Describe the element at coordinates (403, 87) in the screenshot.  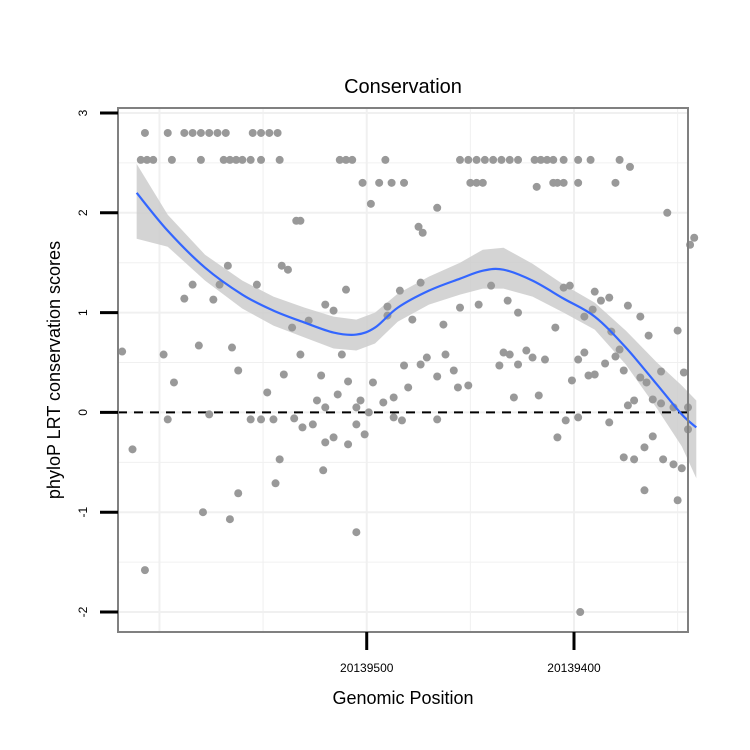
I see `chart-title: Conservation` at that location.